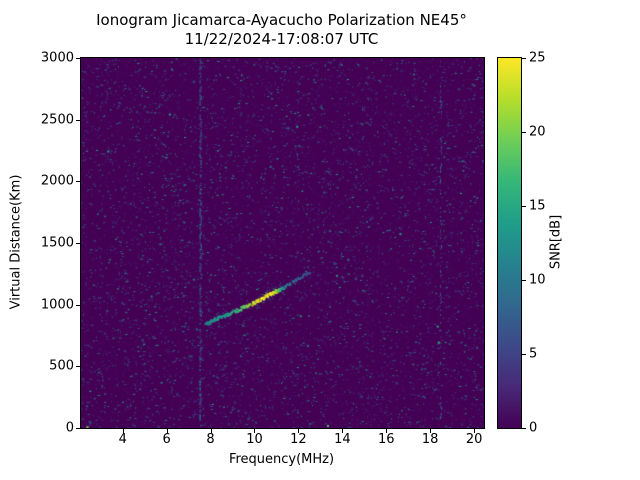  Describe the element at coordinates (537, 132) in the screenshot. I see `colorbar-tick-label: 20` at that location.